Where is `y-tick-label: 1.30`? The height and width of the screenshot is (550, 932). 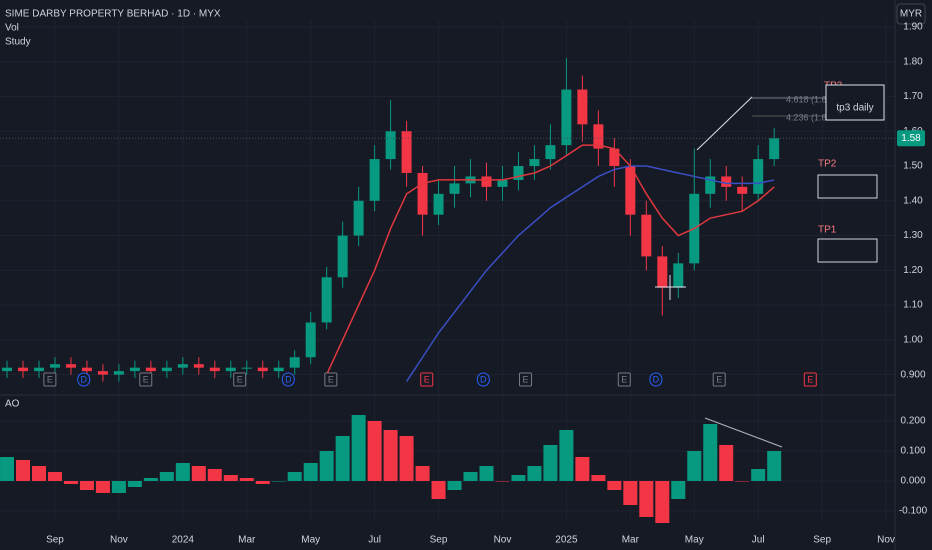
y-tick-label: 1.30 is located at coordinates (913, 235).